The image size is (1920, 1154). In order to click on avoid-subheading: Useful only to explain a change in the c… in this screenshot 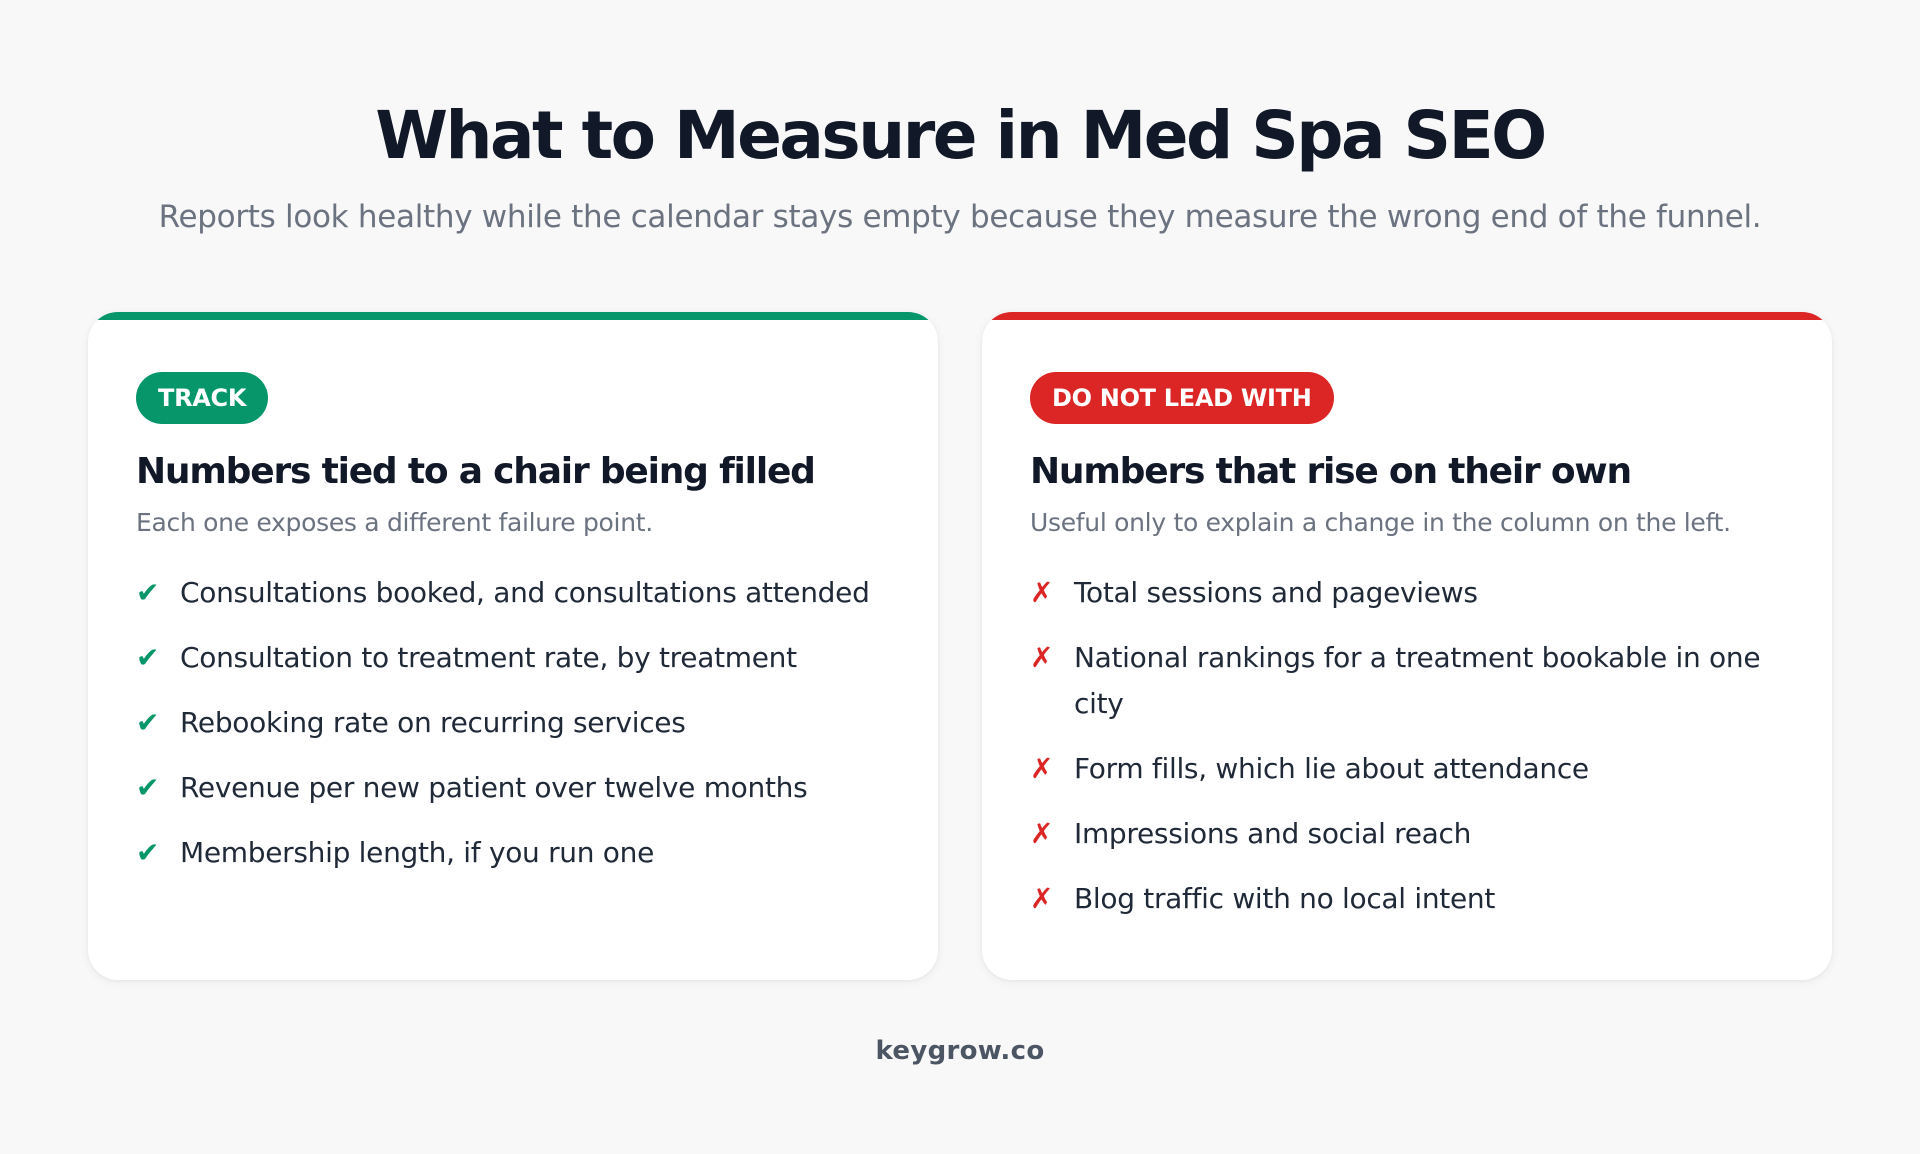, I will do `click(1380, 523)`.